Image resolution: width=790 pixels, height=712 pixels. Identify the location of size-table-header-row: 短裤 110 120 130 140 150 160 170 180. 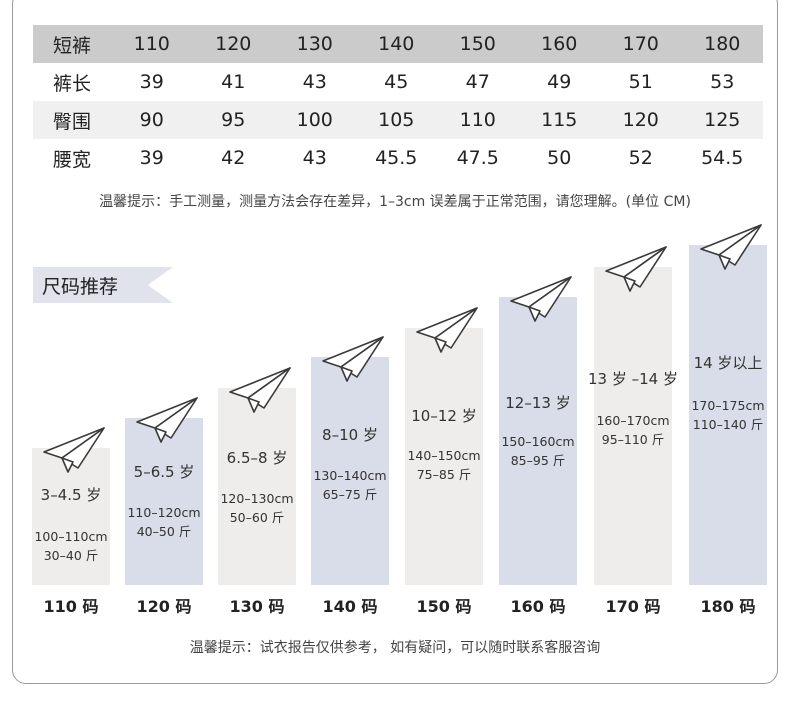
(398, 44).